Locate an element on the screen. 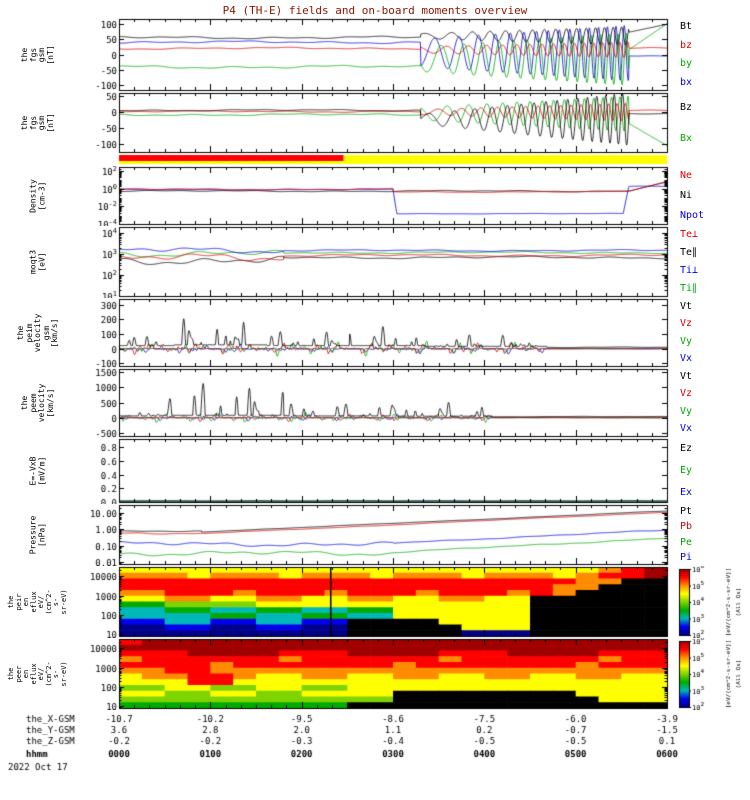 This screenshot has width=750, height=800. panel-peir-spectrogram: the peir en eflux eV/ (cm^2- s- sr-eV) is located at coordinates (375, 602).